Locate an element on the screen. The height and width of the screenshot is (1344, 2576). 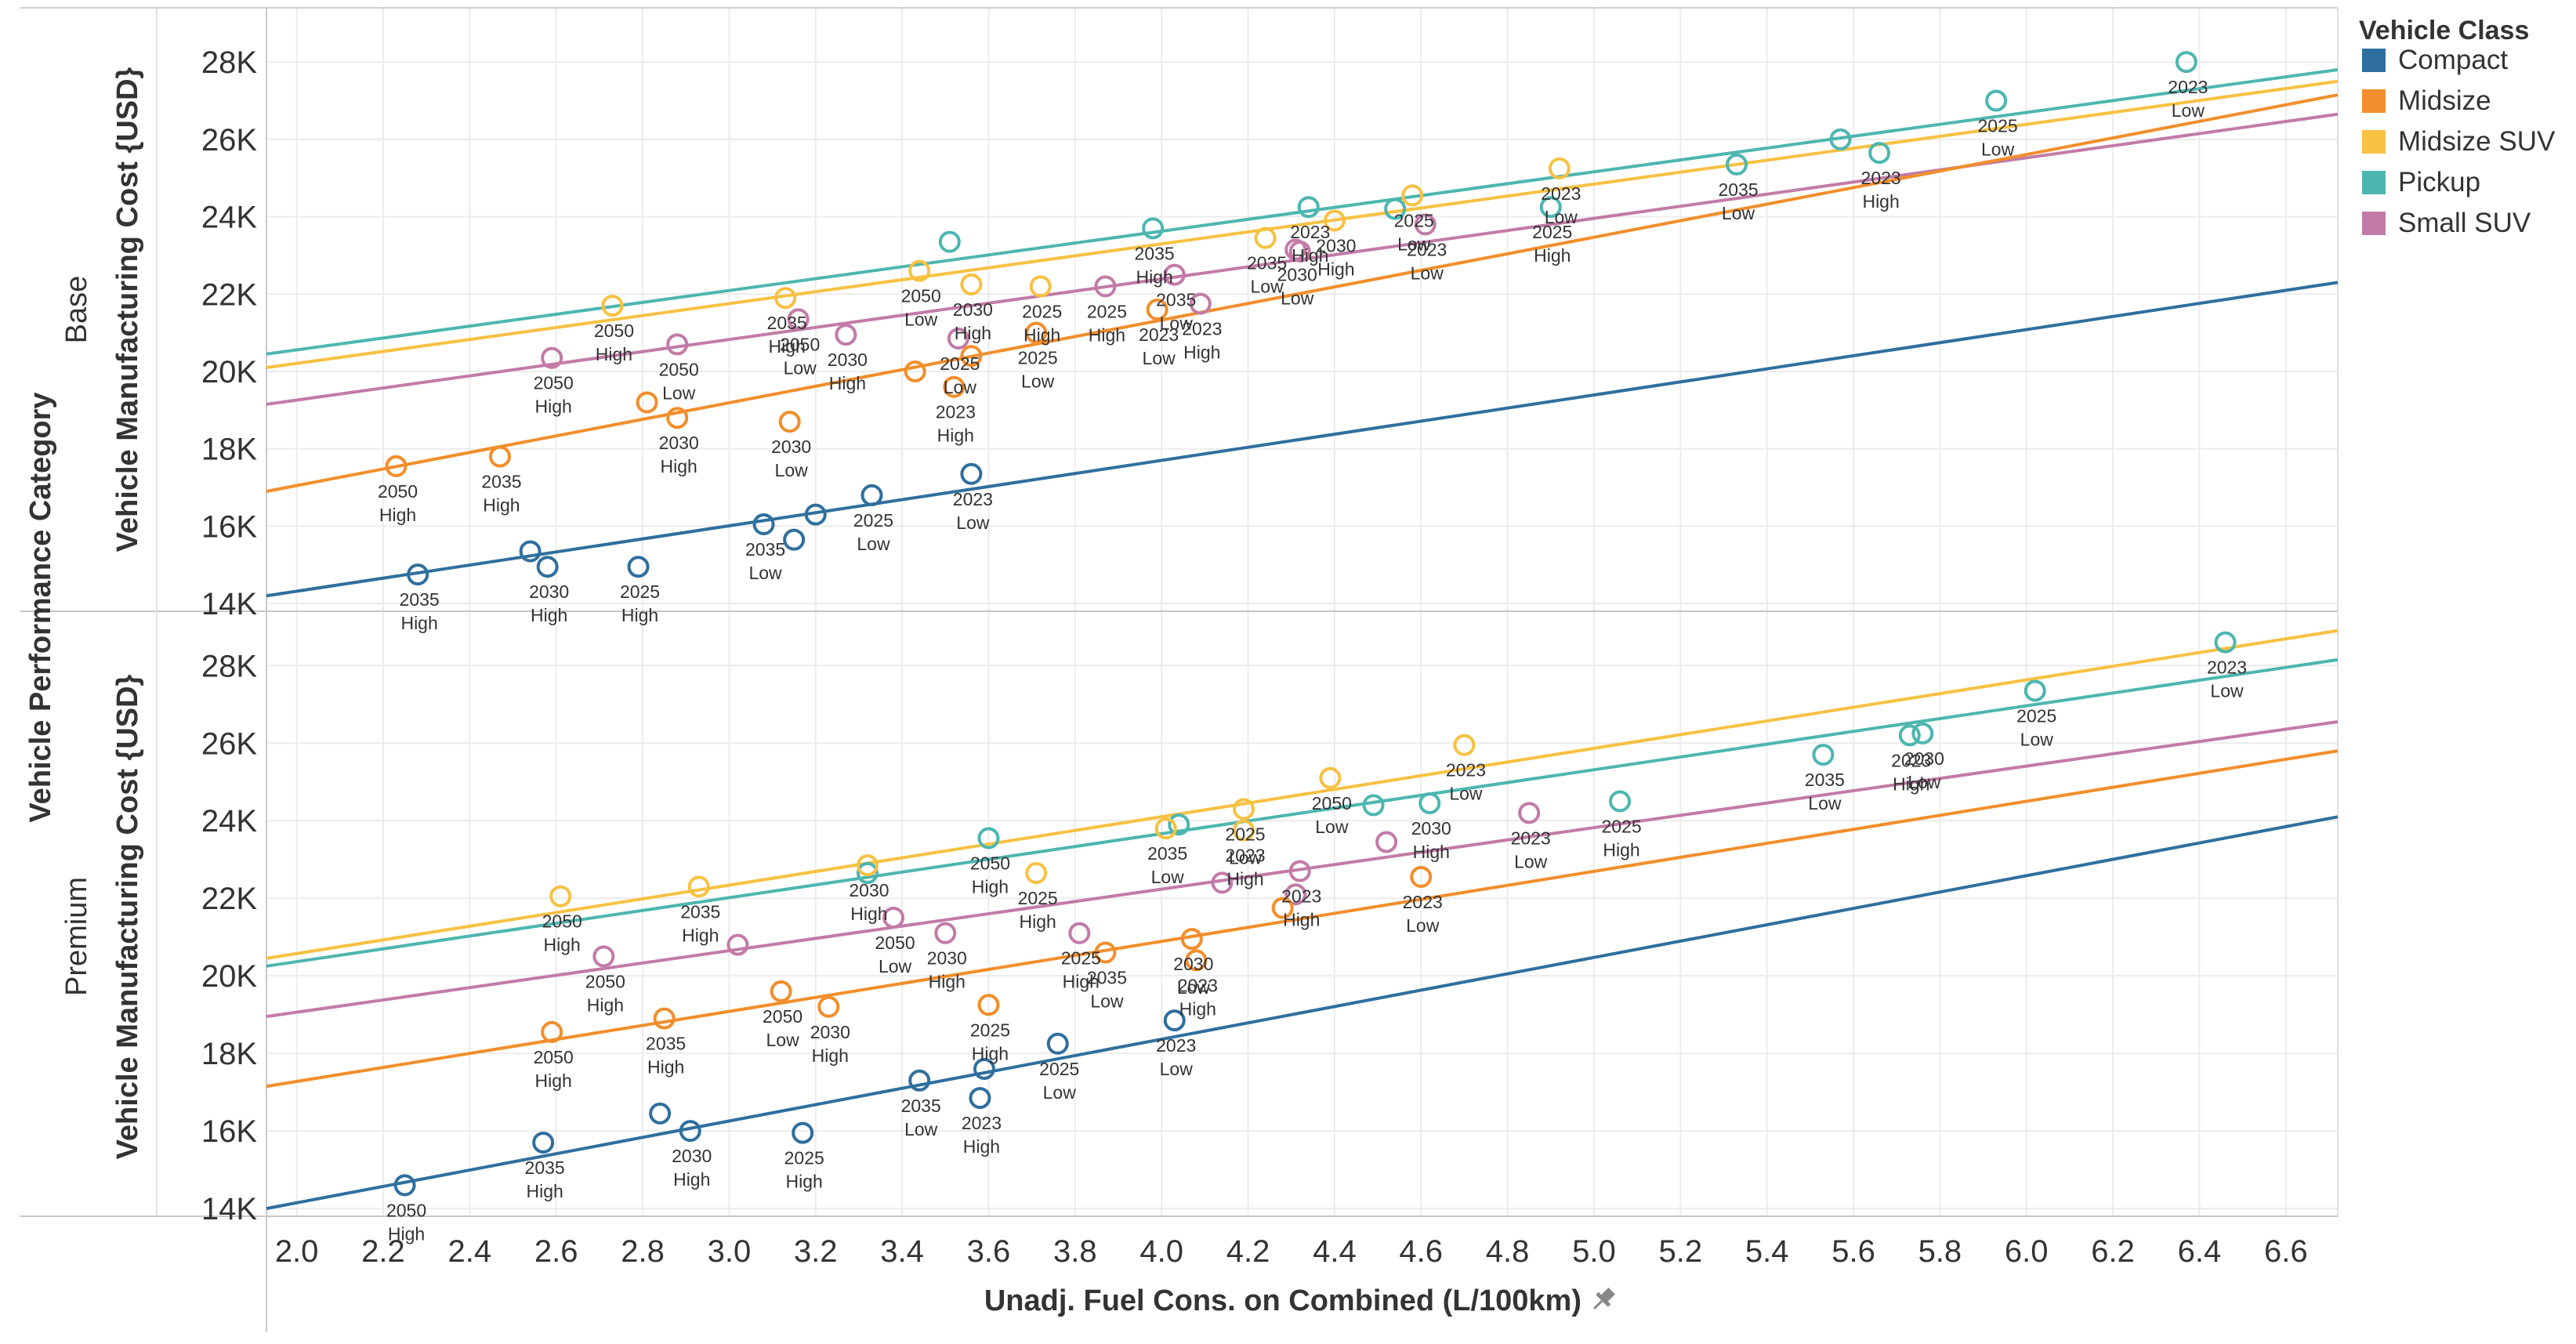
legend-item-midsize_suv: Midsize SUV is located at coordinates (2459, 141).